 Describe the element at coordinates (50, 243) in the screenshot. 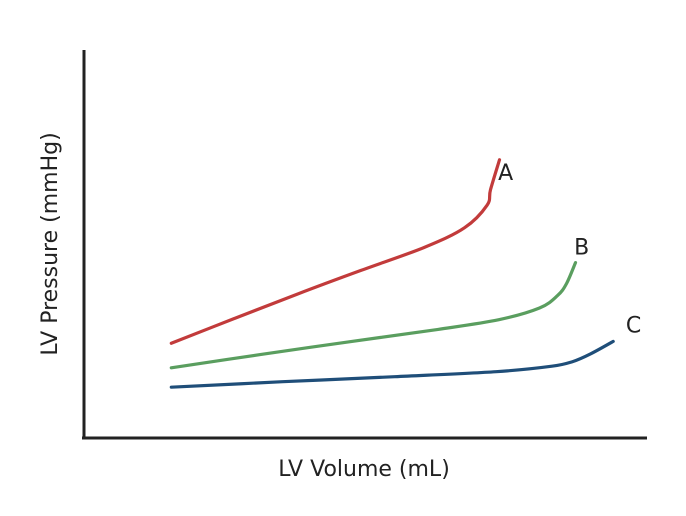

I see `y-axis-title: LV Pressure (mmHg)` at that location.